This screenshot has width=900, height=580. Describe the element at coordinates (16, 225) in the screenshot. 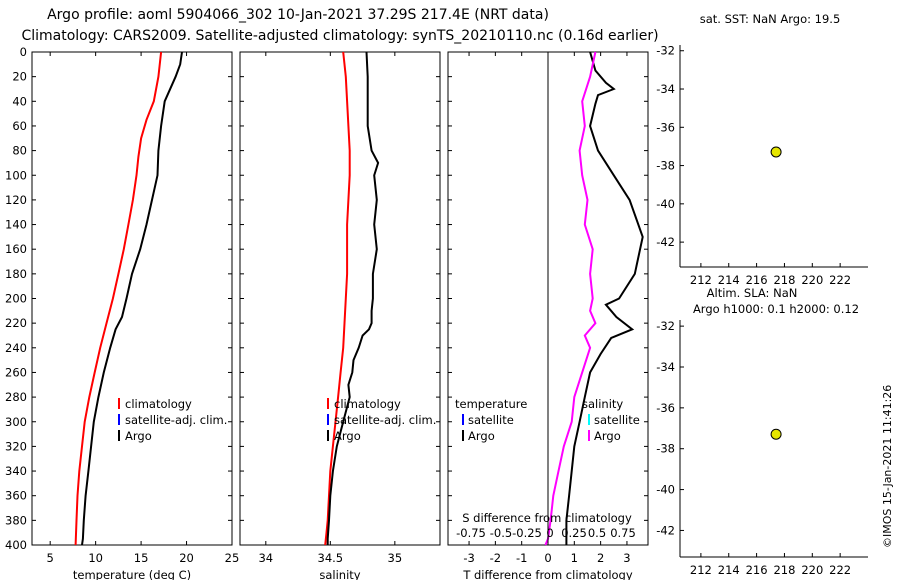

I see `depth-tick-label: 140` at that location.